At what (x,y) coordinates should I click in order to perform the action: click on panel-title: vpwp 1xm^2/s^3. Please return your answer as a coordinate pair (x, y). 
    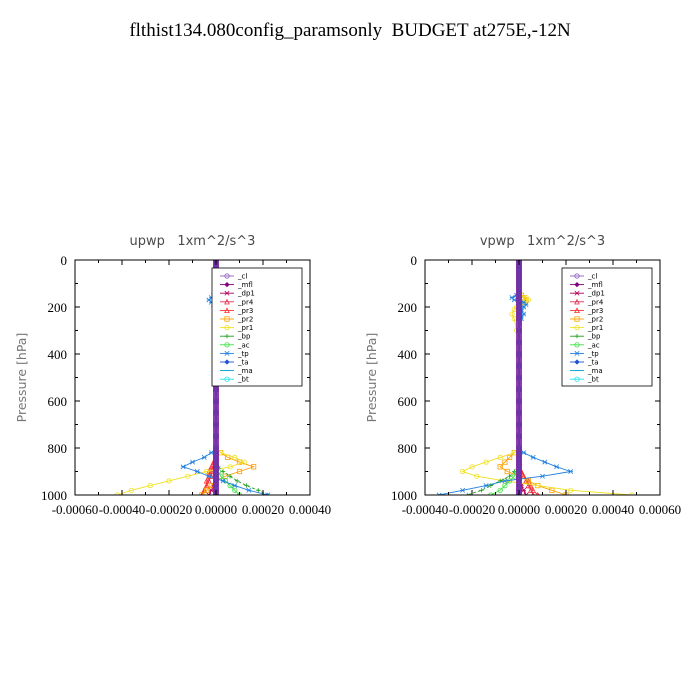
    Looking at the image, I should click on (542, 241).